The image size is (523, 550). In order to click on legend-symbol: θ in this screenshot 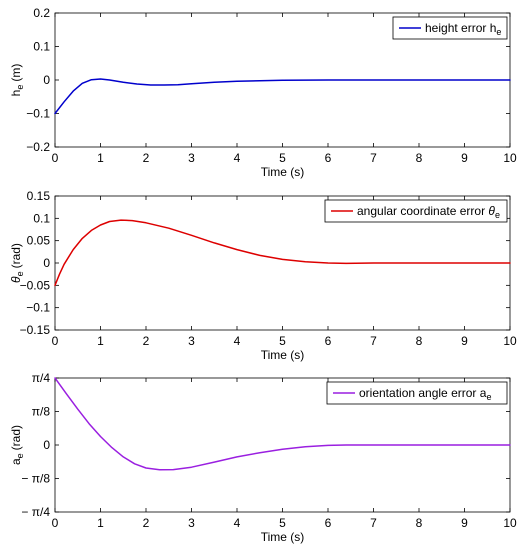, I will do `click(491, 211)`.